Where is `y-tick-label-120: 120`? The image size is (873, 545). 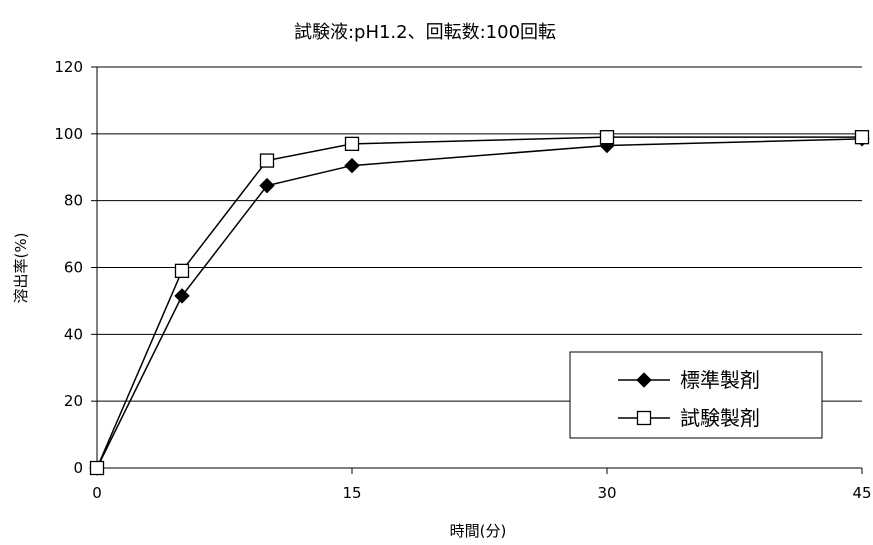 y-tick-label-120: 120 is located at coordinates (68, 67).